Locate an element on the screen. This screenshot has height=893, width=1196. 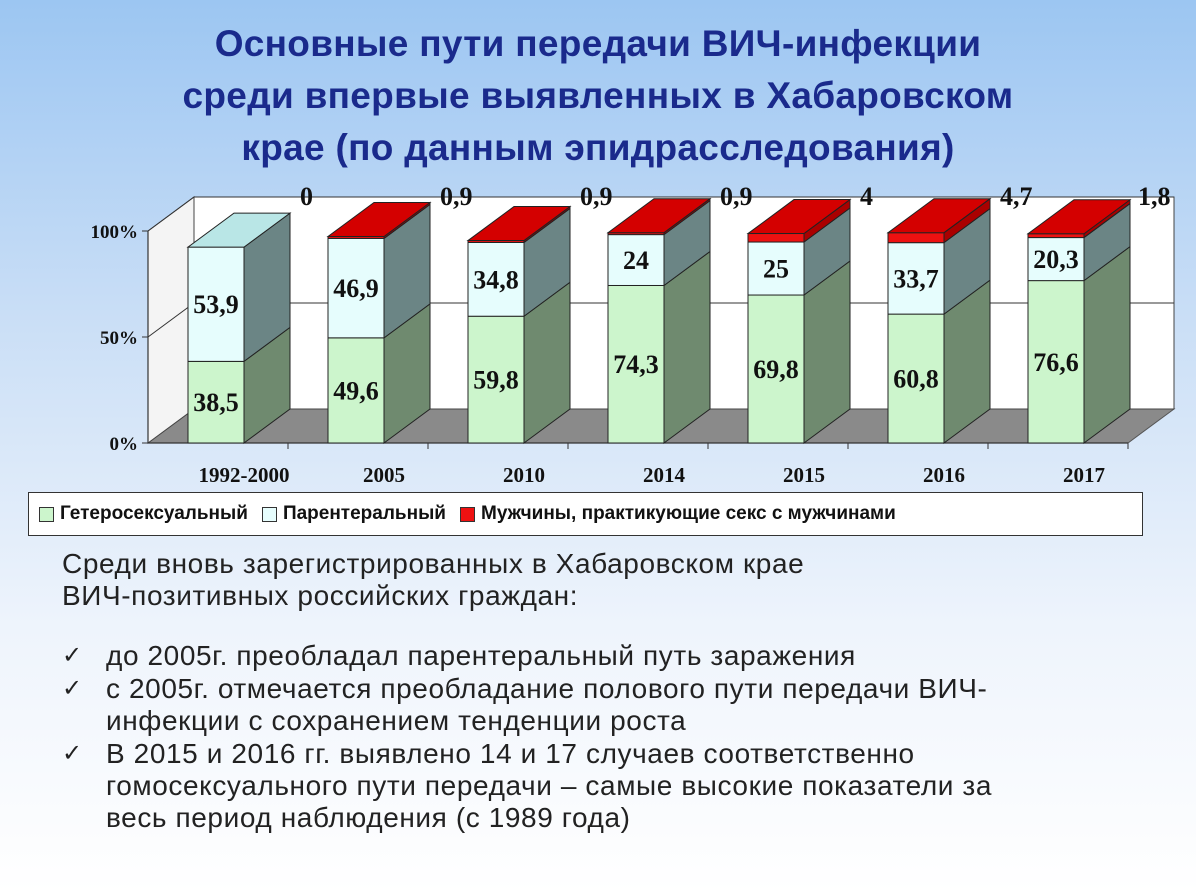
data-label: 59,8 is located at coordinates (496, 380).